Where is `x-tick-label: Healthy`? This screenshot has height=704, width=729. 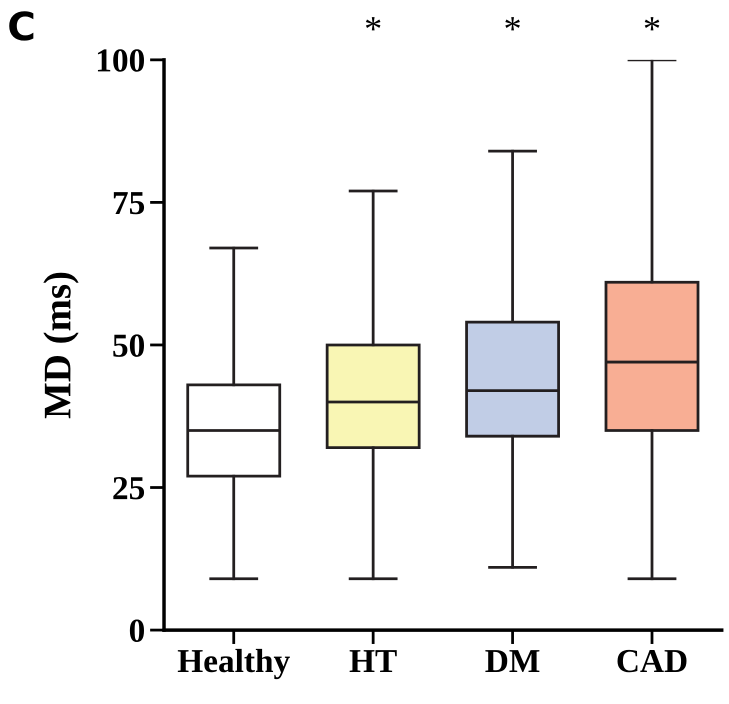
x-tick-label: Healthy is located at coordinates (234, 664).